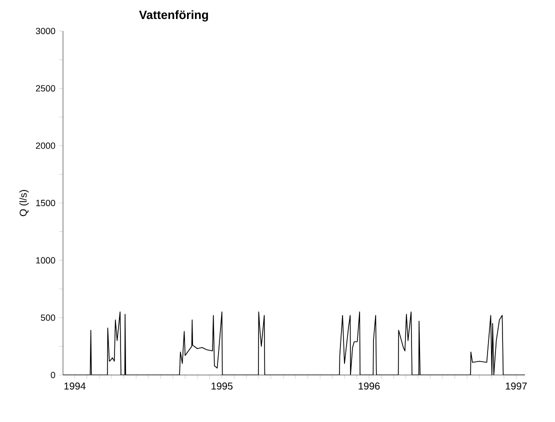 The width and height of the screenshot is (555, 422). Describe the element at coordinates (46, 203) in the screenshot. I see `y-tick-label: 1500` at that location.